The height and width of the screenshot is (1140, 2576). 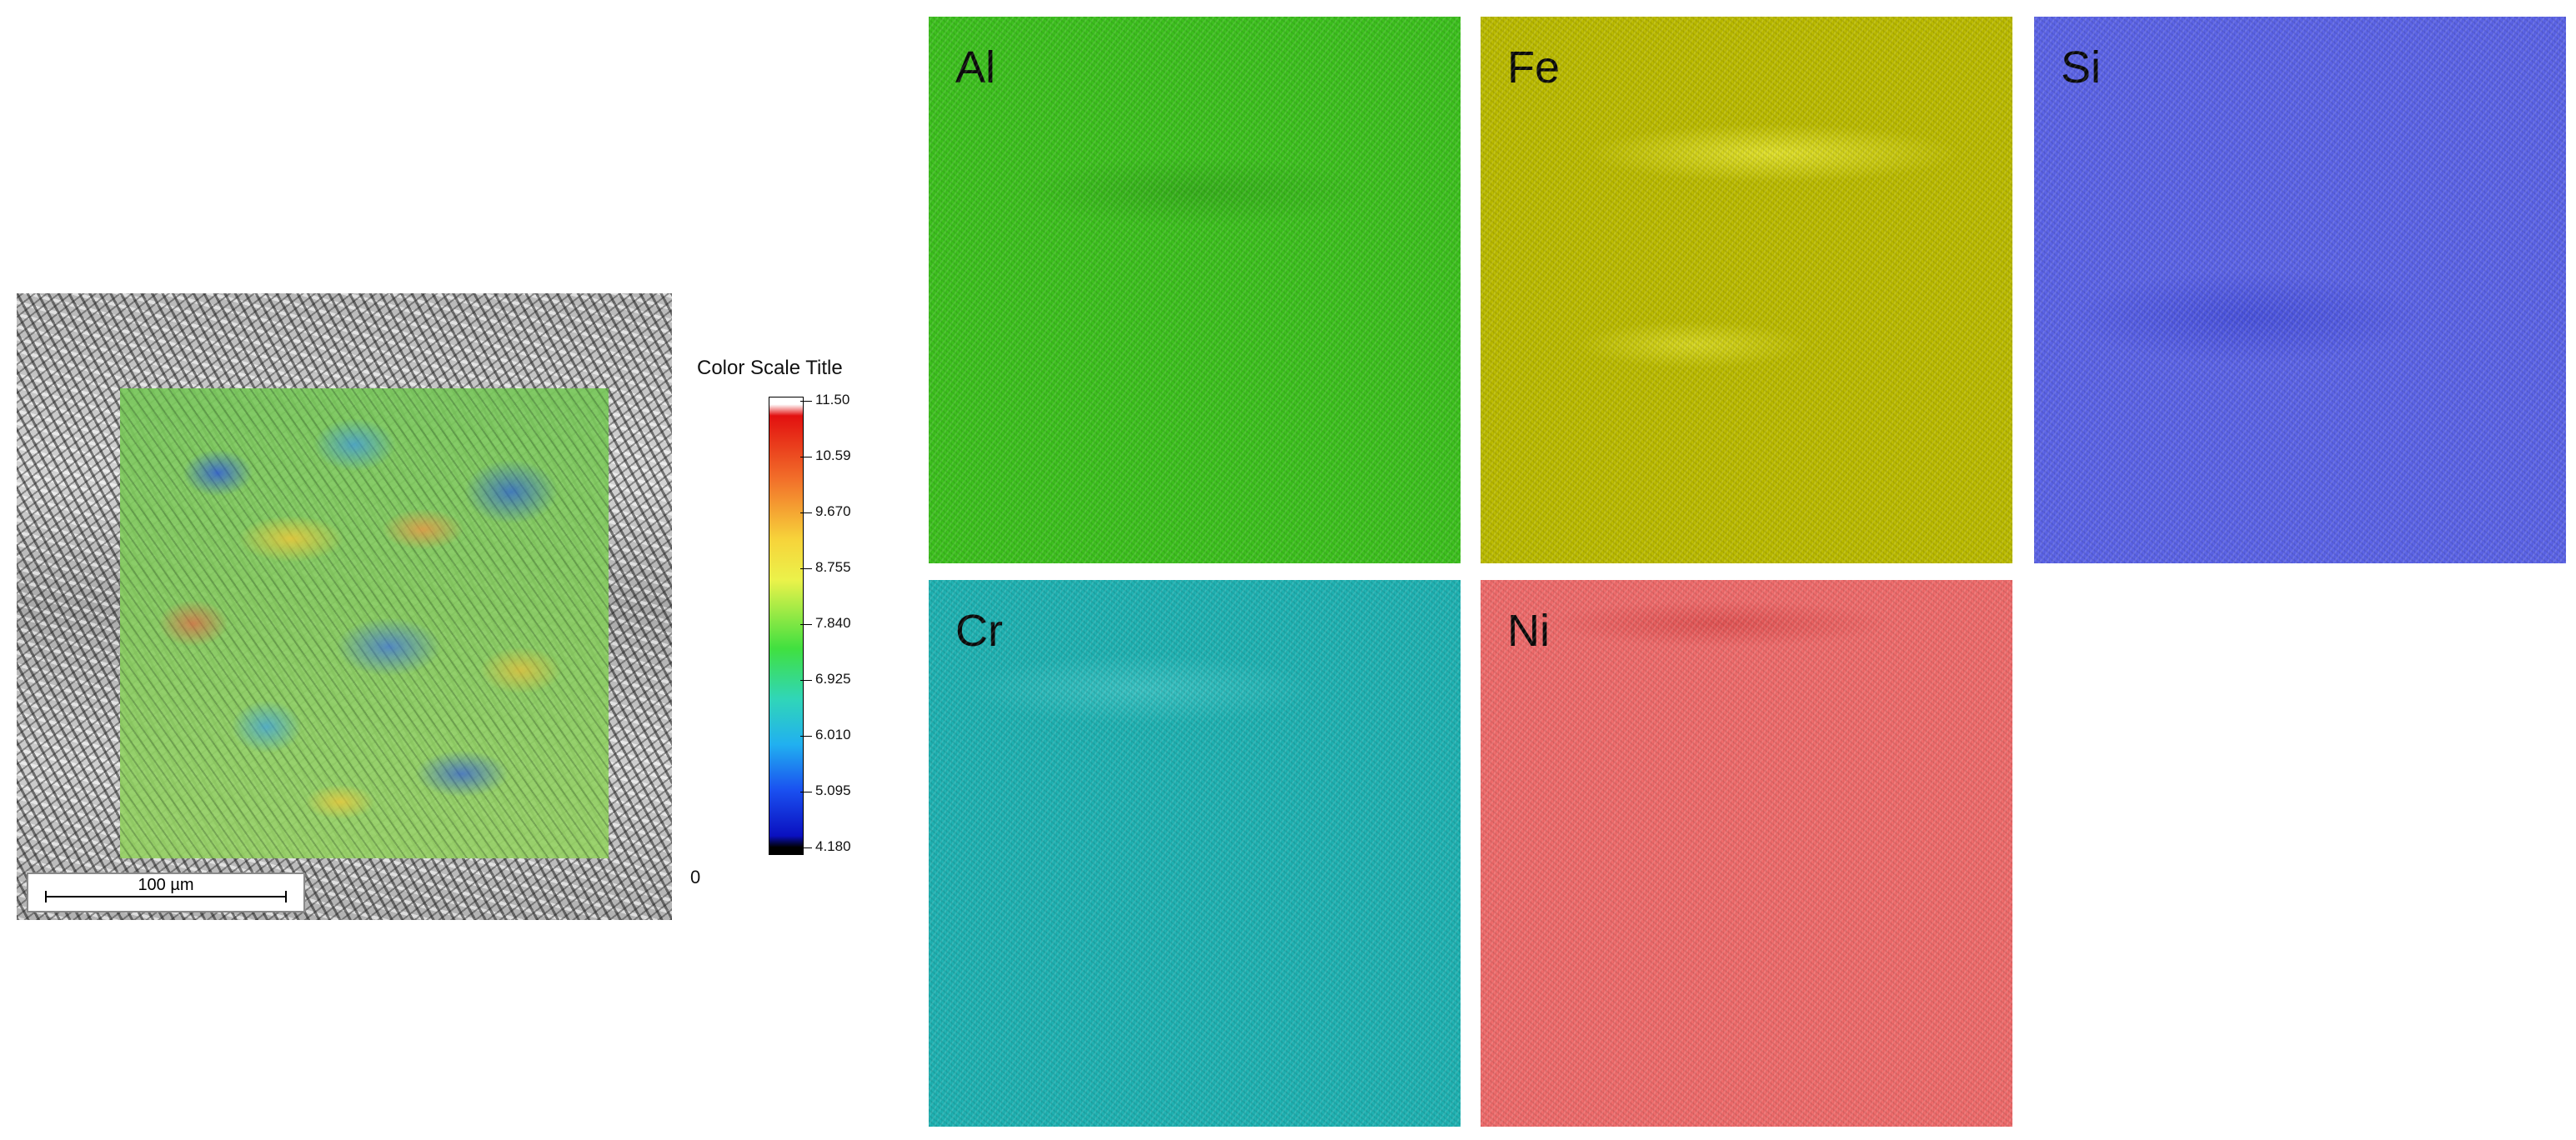 I want to click on color-scale-tick-label: 11.50, so click(x=832, y=400).